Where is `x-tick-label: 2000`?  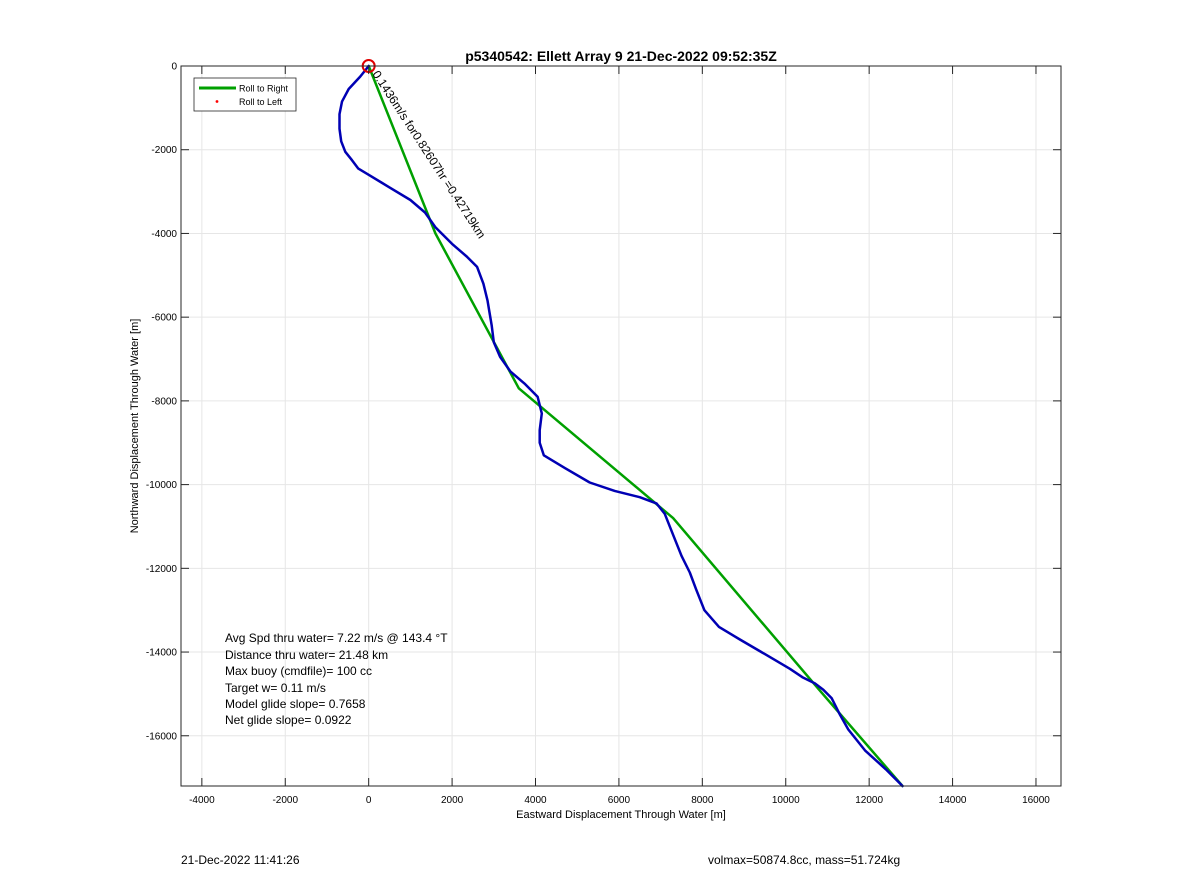 x-tick-label: 2000 is located at coordinates (452, 800).